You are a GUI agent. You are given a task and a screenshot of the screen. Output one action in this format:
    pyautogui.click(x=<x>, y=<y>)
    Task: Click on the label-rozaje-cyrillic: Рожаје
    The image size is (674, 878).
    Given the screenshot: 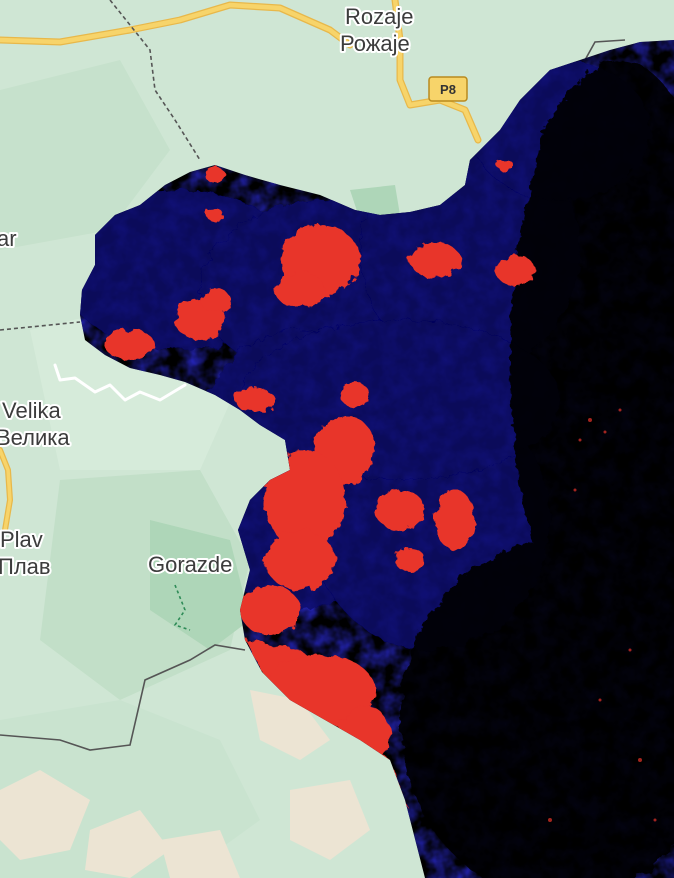 What is the action you would take?
    pyautogui.click(x=375, y=43)
    